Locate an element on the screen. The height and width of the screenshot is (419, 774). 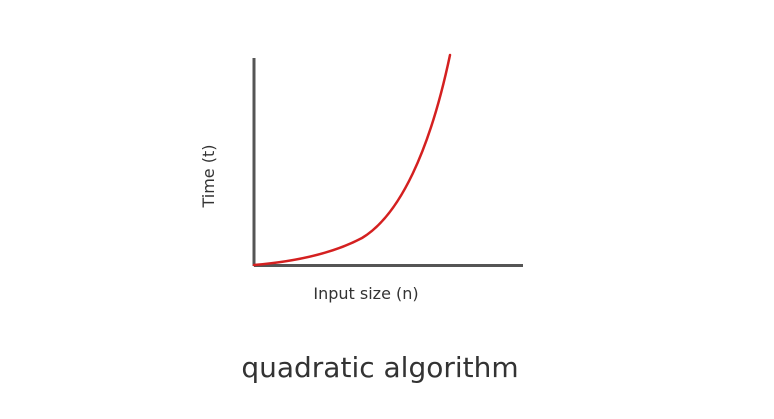
y-axis-label: Time (t) is located at coordinates (208, 177).